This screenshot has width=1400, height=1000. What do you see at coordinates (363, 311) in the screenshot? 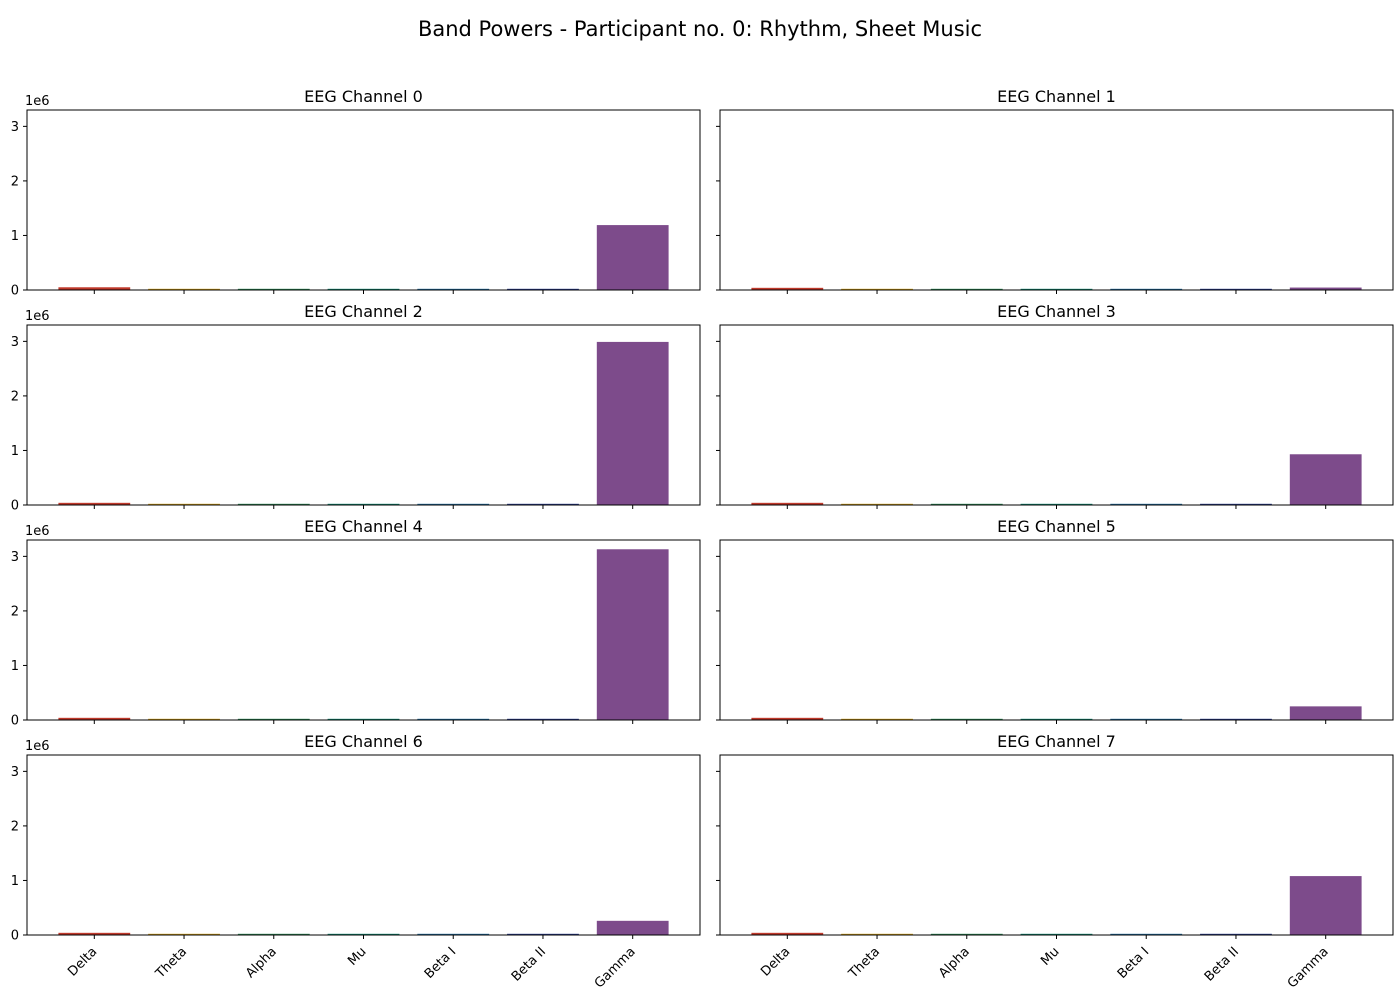
I see `subplot-title: EEG Channel 2` at bounding box center [363, 311].